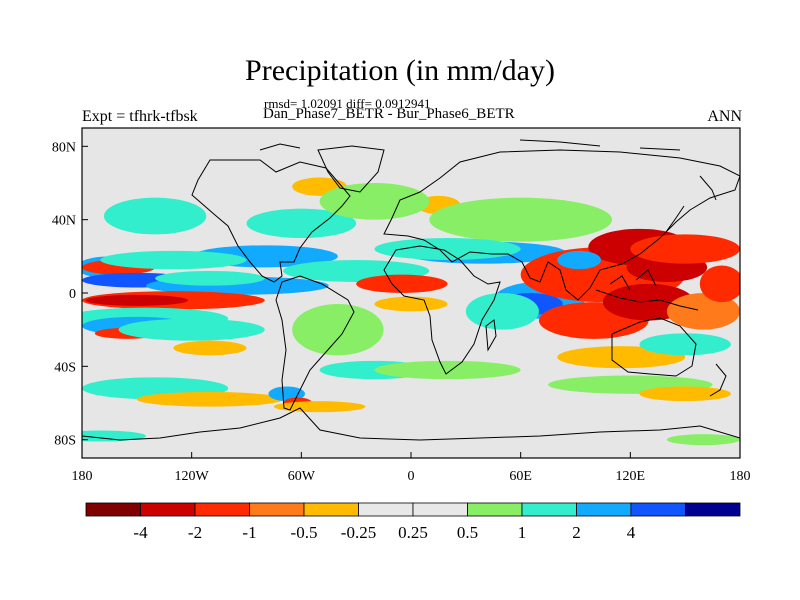 This screenshot has height=600, width=800. I want to click on coastline-australia, so click(654, 347).